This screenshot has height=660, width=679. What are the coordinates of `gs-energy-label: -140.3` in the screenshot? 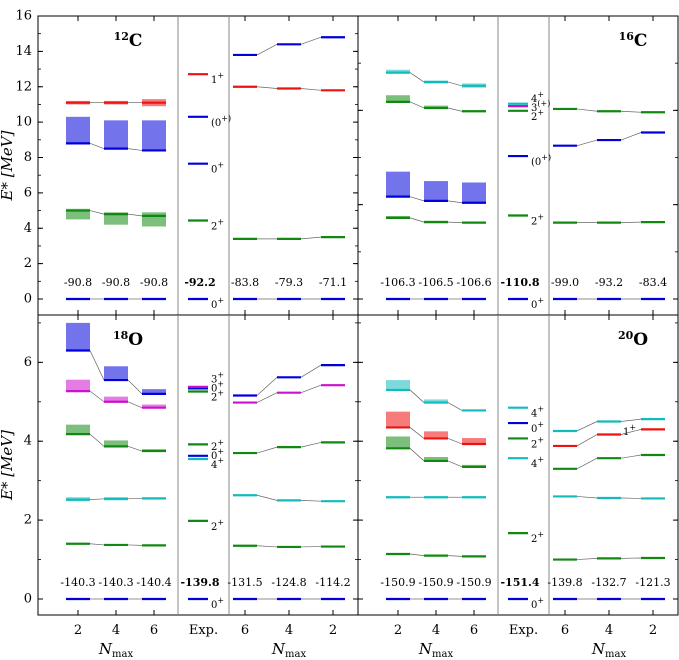 It's located at (115, 582).